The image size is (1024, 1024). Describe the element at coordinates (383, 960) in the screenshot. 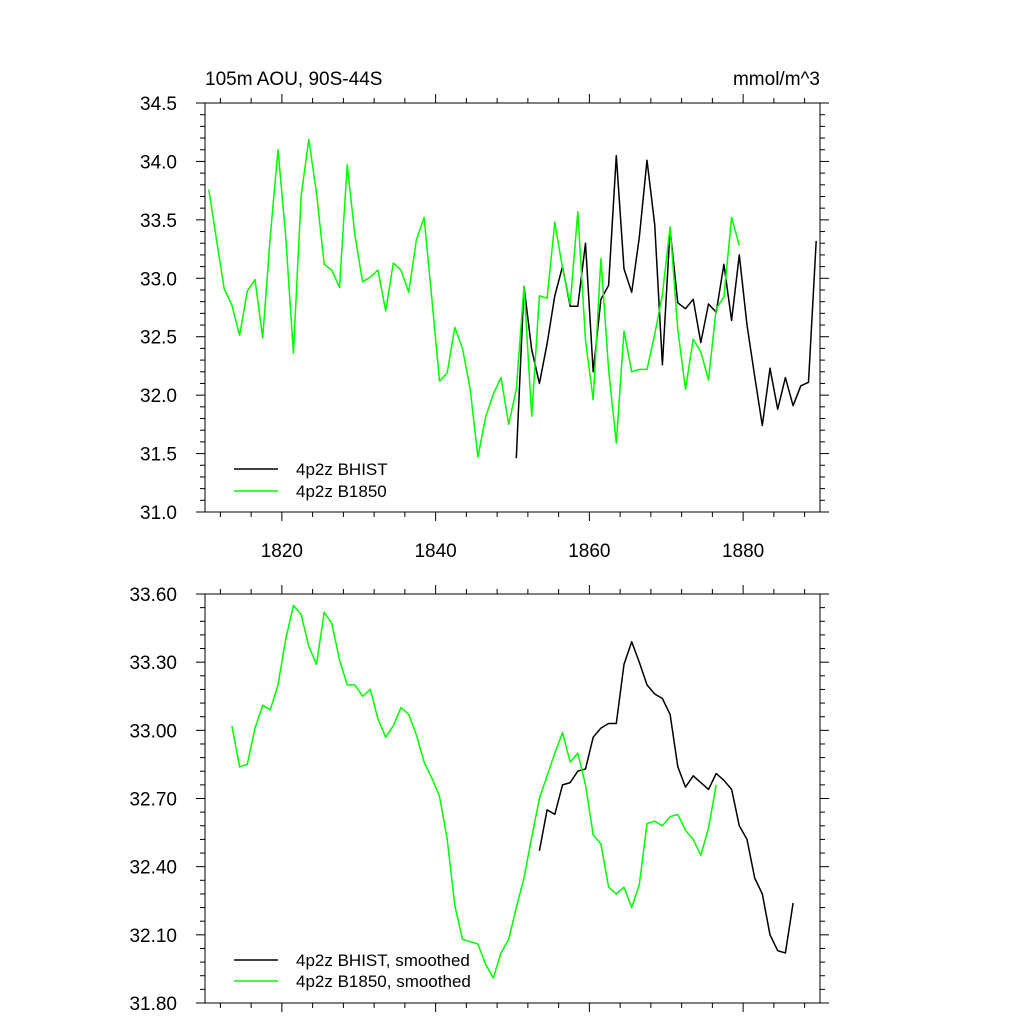

I see `legend-label-bhist-smoothed: 4p2z BHIST, smoothed` at that location.